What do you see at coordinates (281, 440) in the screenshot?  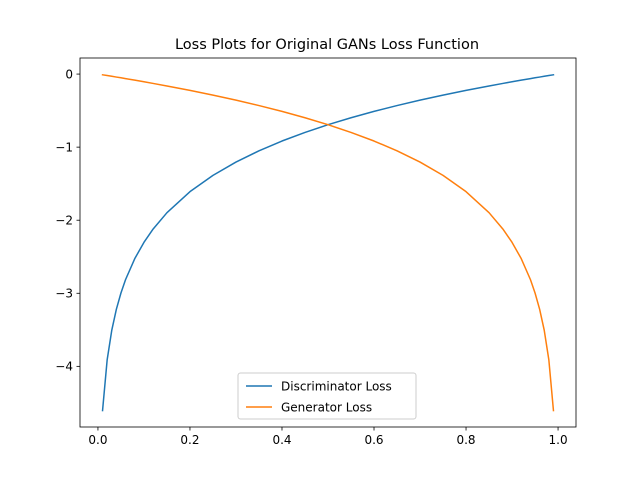 I see `x-tick-label: 0.4` at bounding box center [281, 440].